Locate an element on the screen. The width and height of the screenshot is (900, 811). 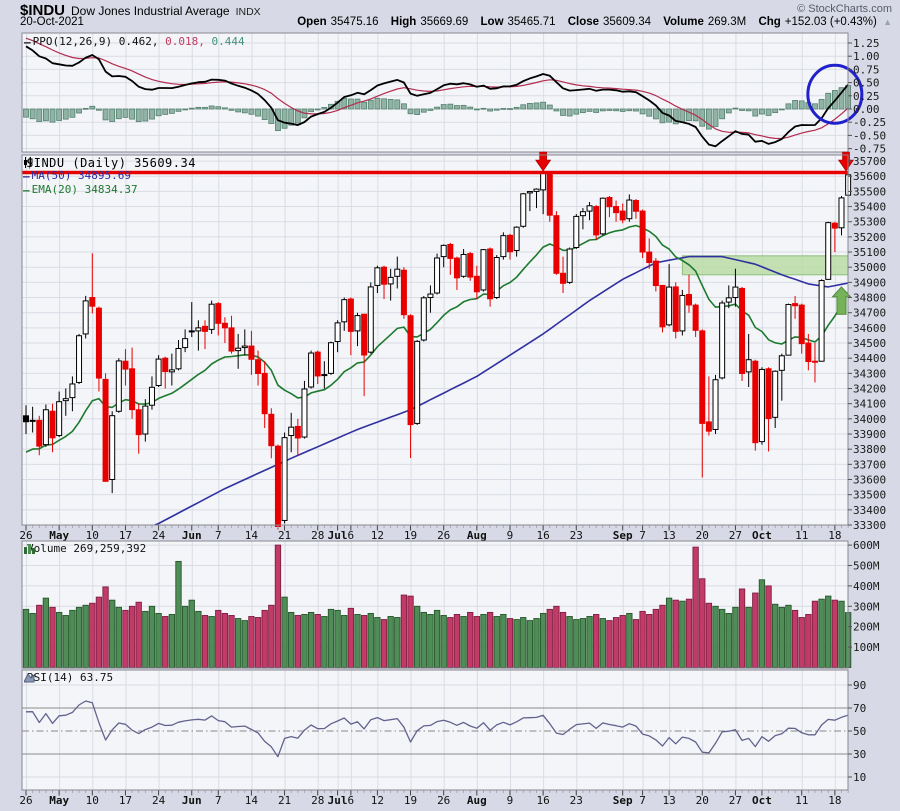
svg-text: 14 is located at coordinates (252, 800).